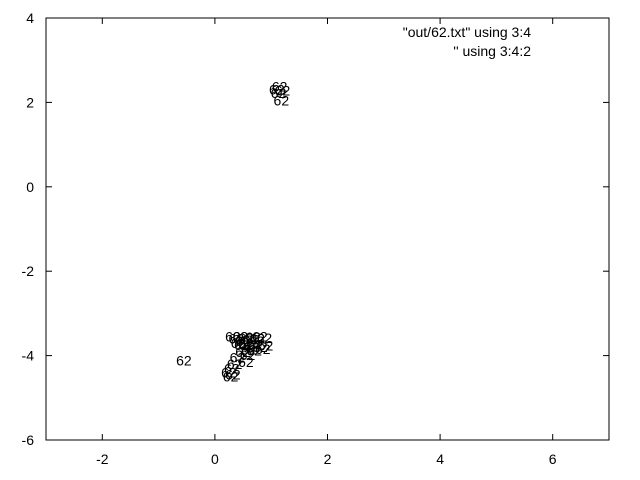 This screenshot has height=480, width=640. What do you see at coordinates (492, 51) in the screenshot?
I see `legend-entry-label: '' using 3:4:2` at bounding box center [492, 51].